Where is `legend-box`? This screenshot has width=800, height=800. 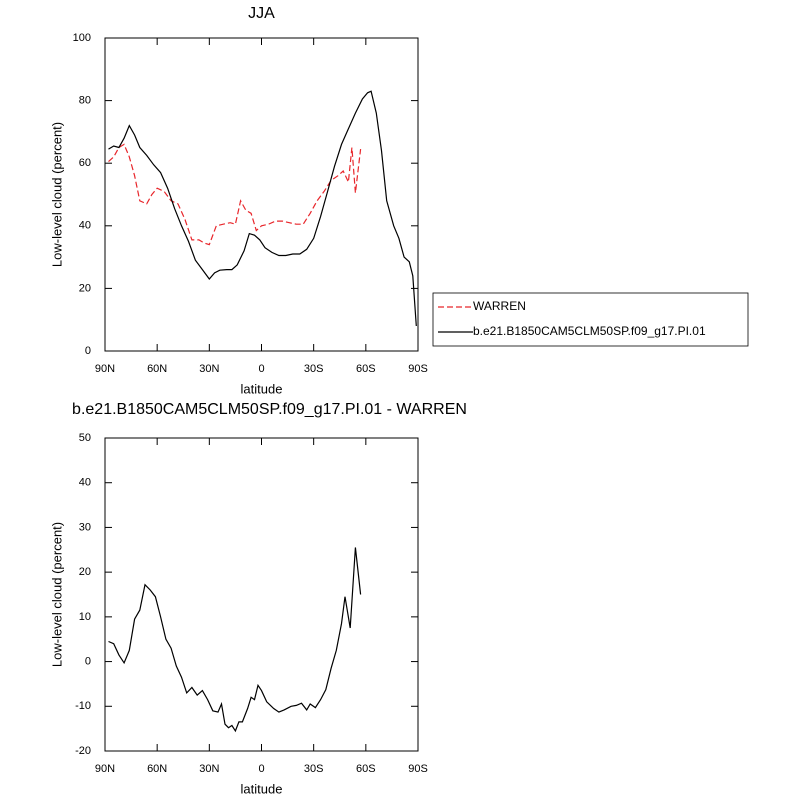
legend-box is located at coordinates (590, 319).